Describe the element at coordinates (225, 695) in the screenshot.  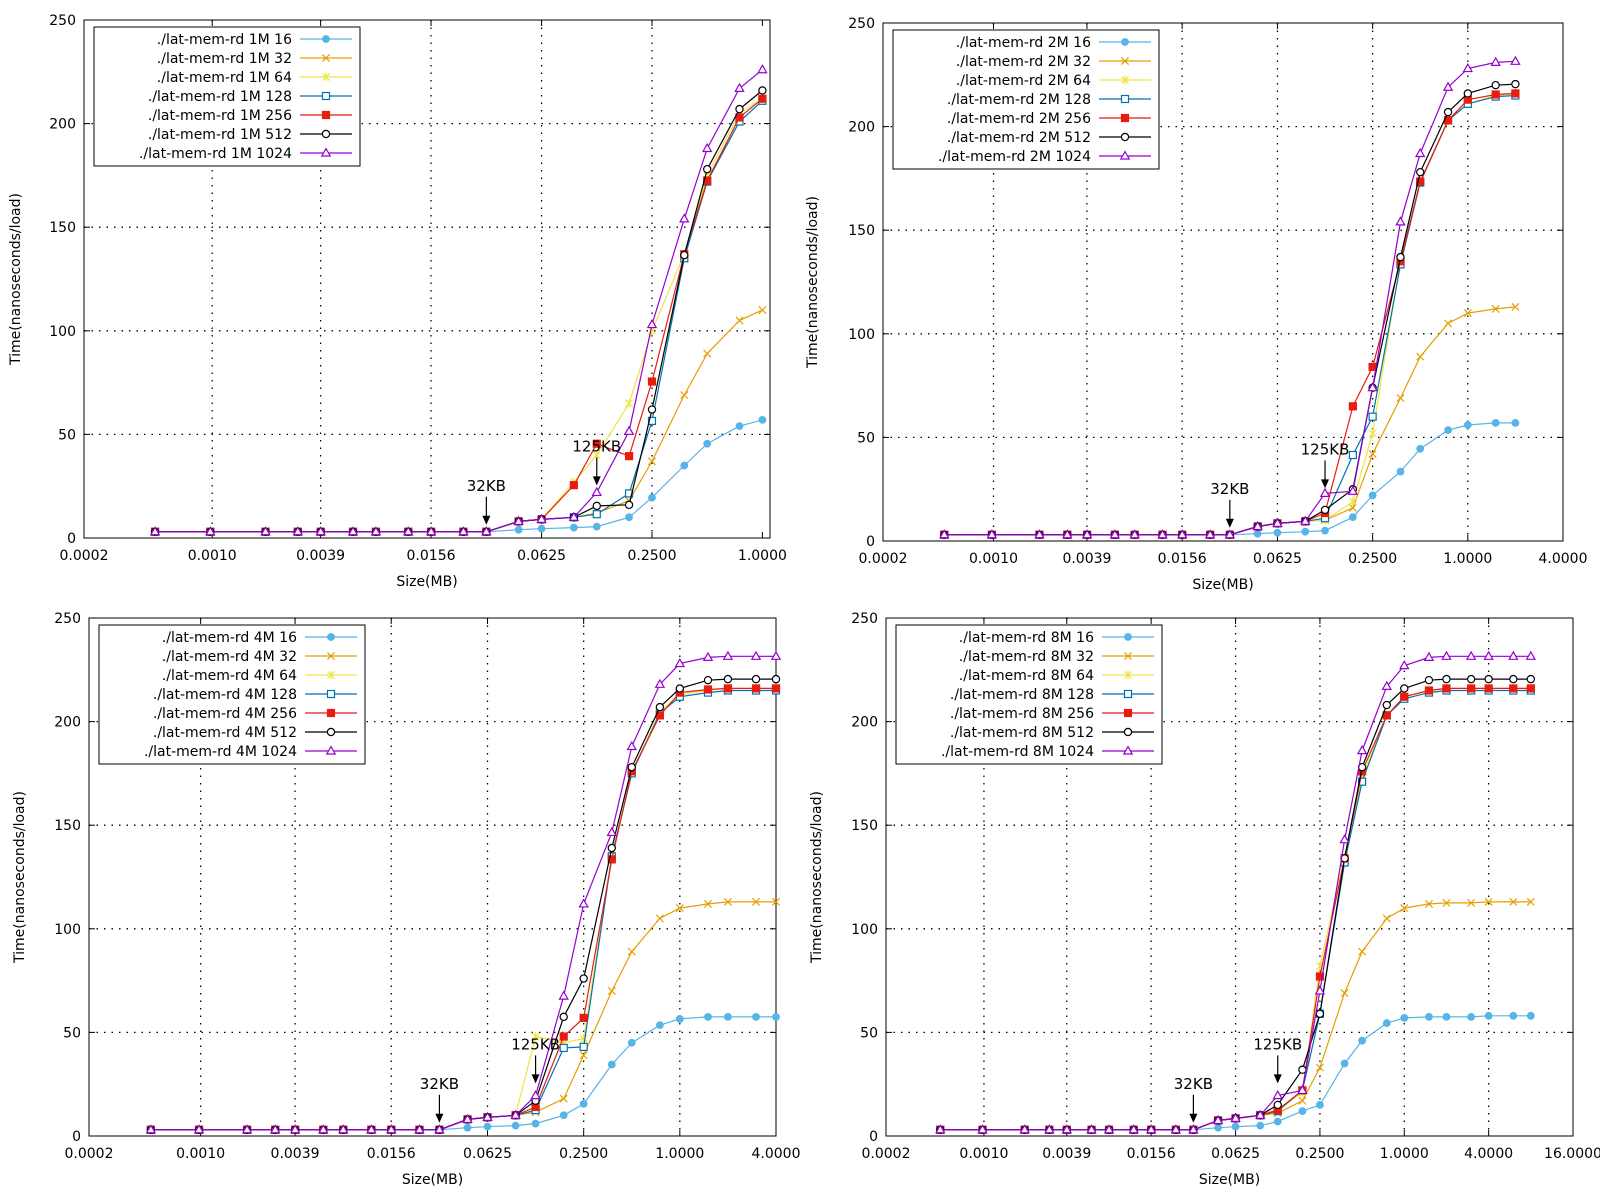
I see `legend-label: ./lat-mem-rd 4M 128` at that location.